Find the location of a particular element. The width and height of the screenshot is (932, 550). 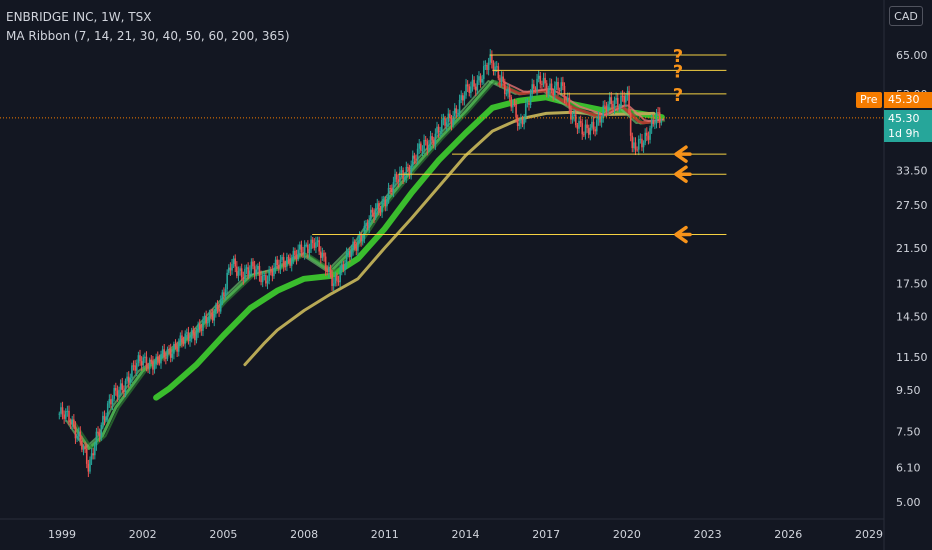

time-tick-label: 2026 is located at coordinates (788, 534).